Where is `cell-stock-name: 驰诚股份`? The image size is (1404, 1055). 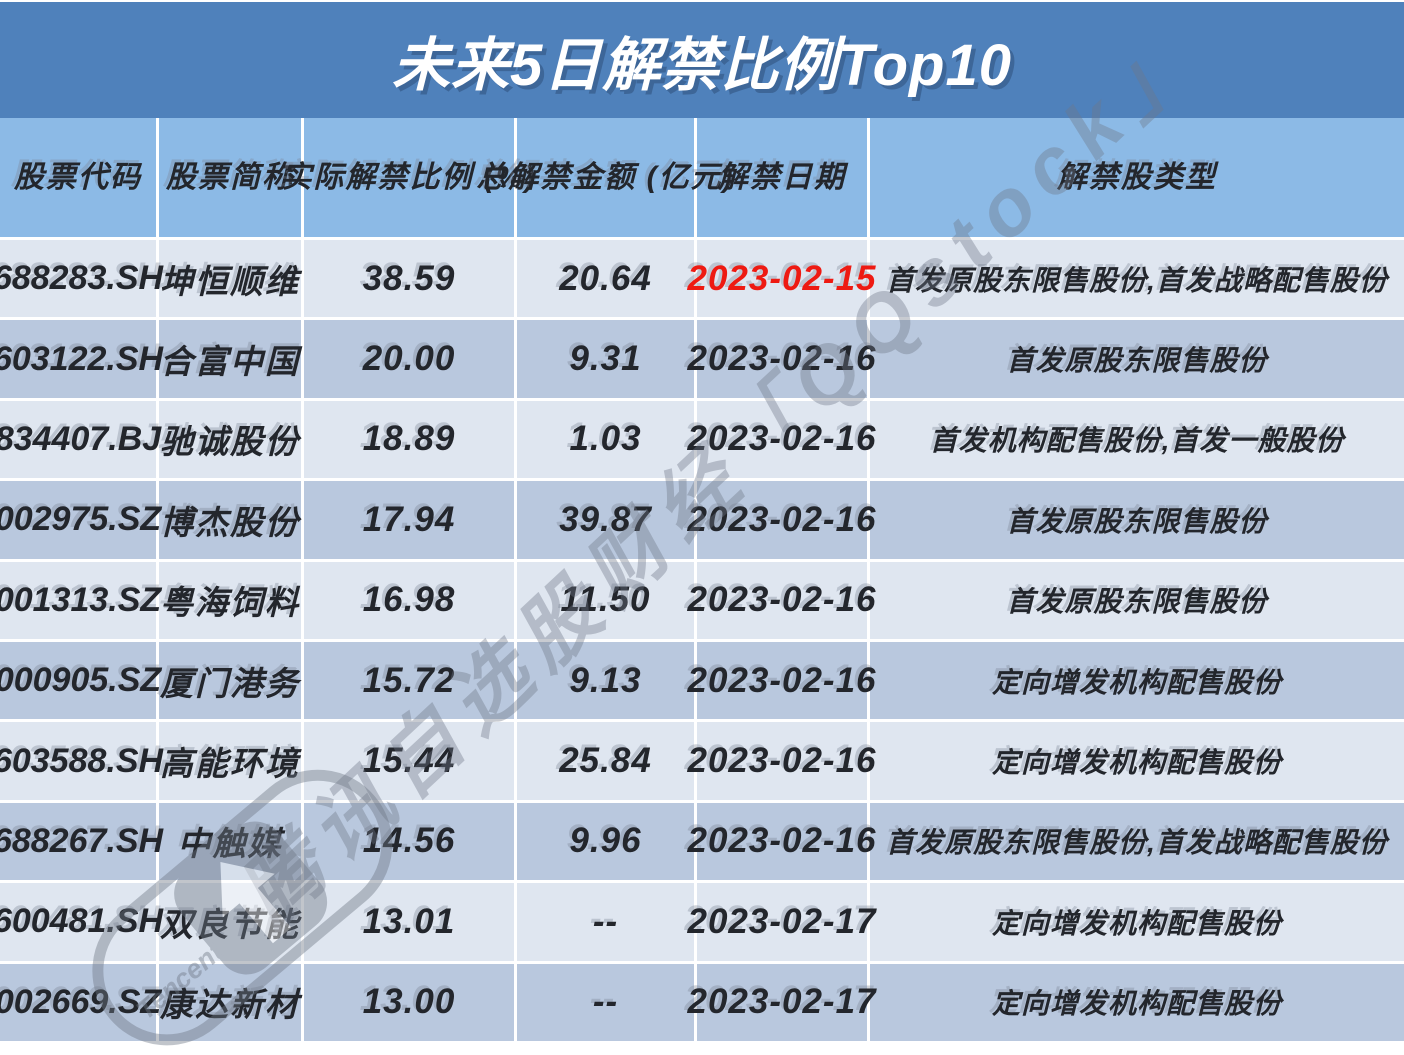 cell-stock-name: 驰诚股份 is located at coordinates (231, 439).